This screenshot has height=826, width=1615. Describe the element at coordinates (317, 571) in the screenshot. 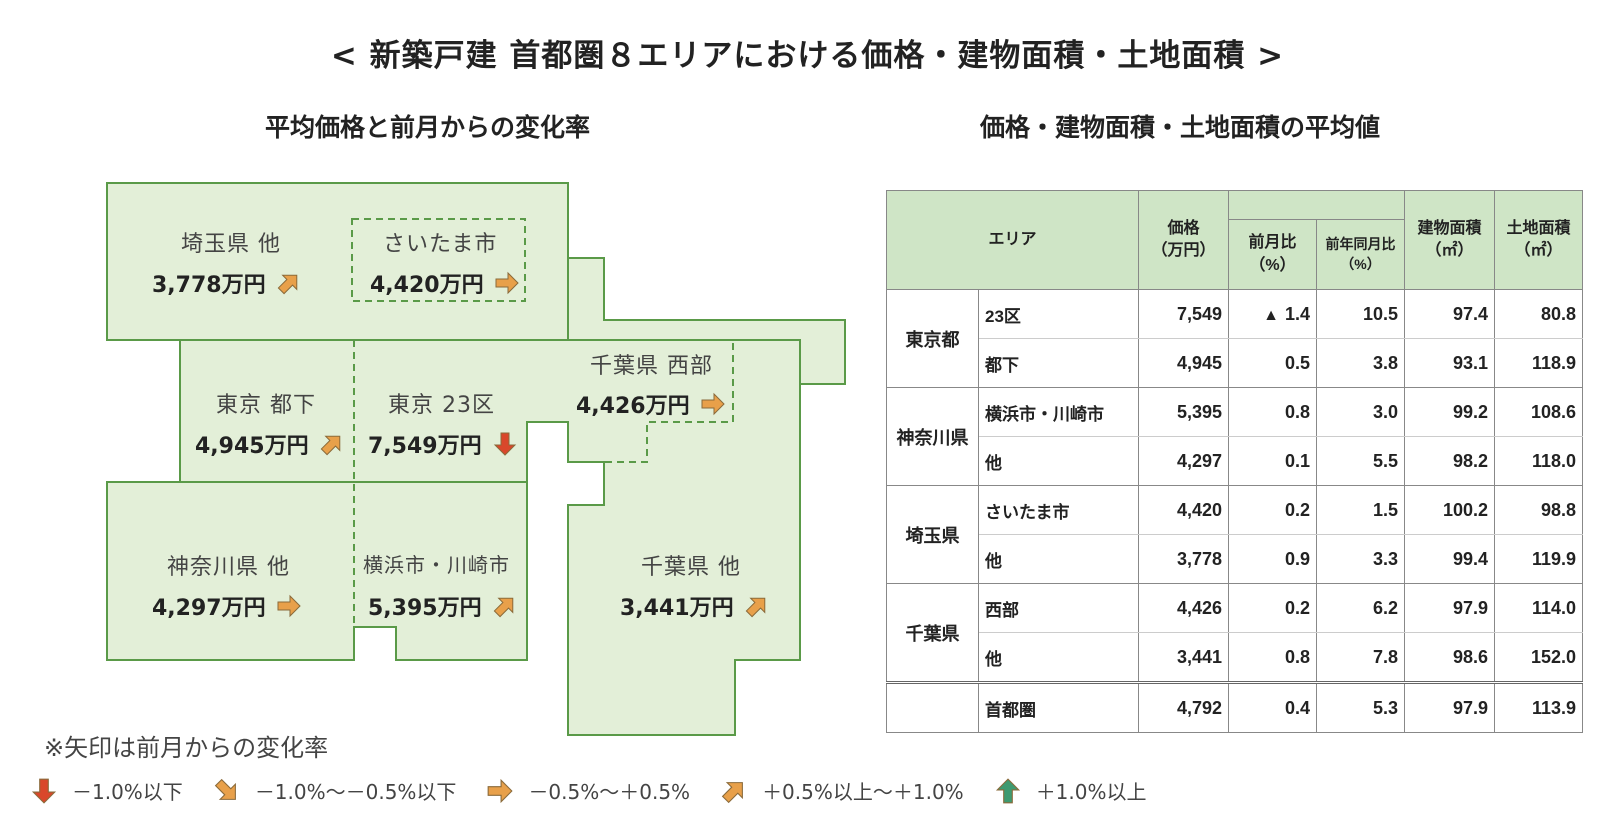

I see `region-shape-kanagawa` at that location.